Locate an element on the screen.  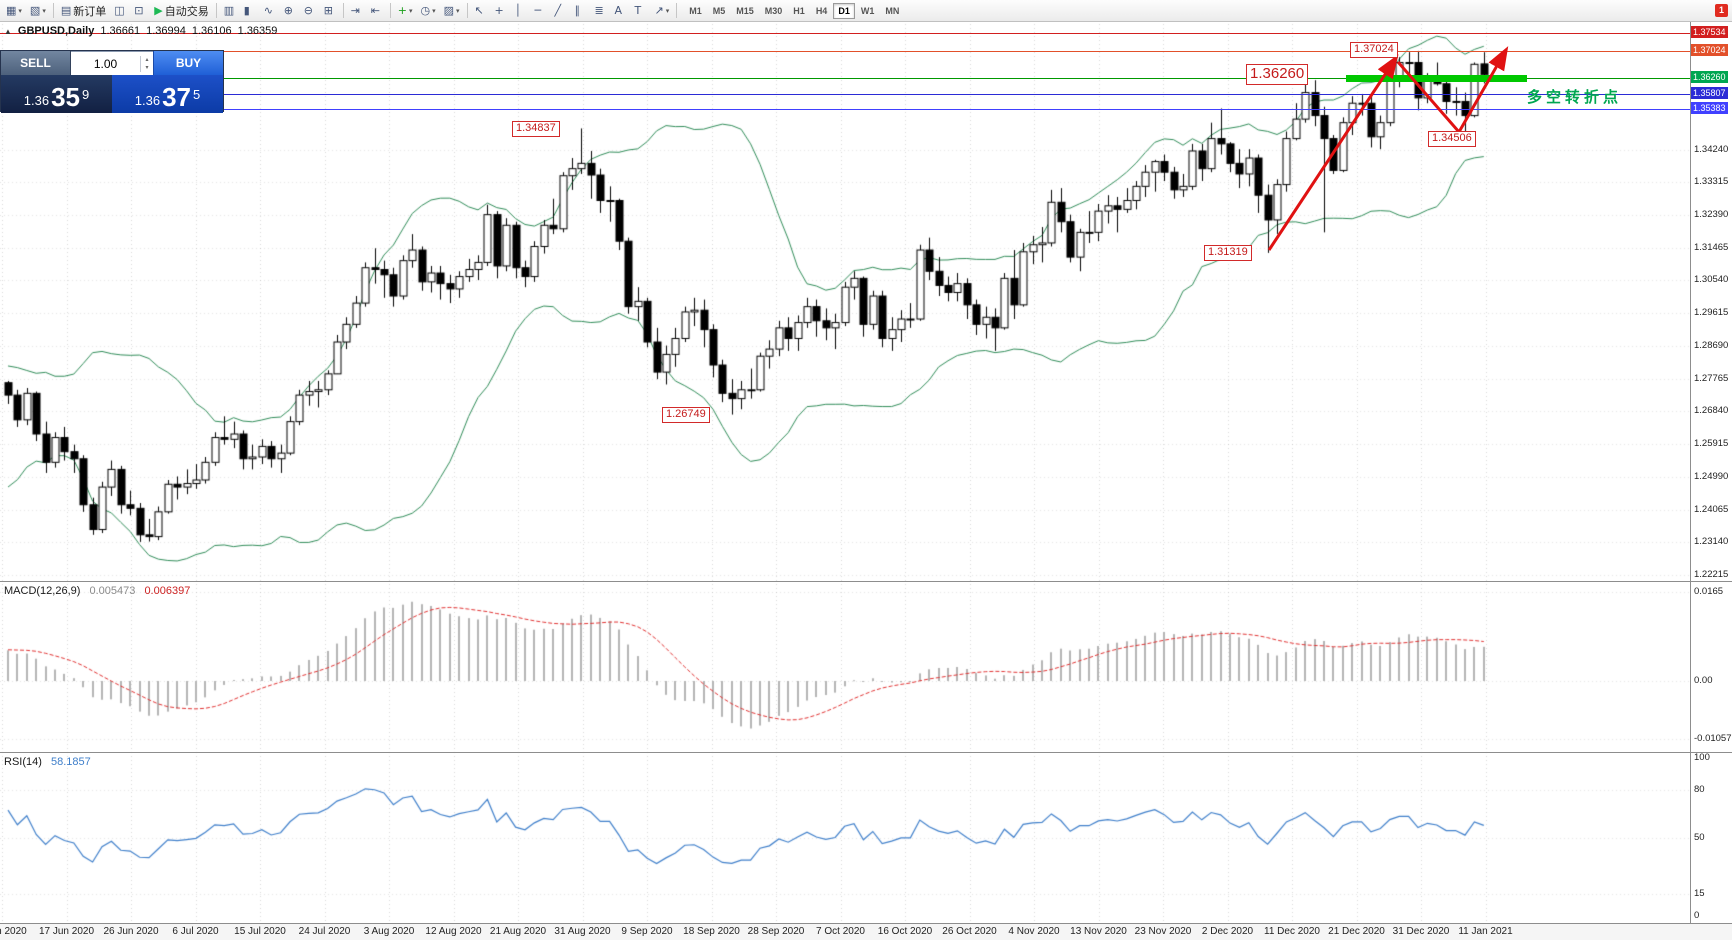
date-tick-label: 11 Jan 2021 is located at coordinates (1485, 931).